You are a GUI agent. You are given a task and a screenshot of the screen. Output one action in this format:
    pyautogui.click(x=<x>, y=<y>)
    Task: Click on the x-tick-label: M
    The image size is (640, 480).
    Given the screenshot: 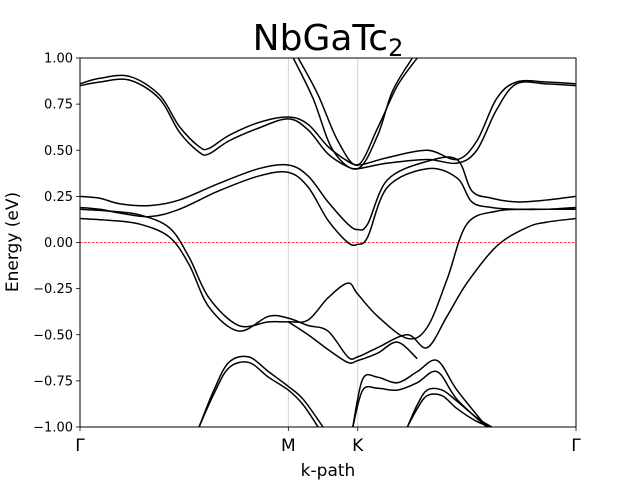 What is the action you would take?
    pyautogui.click(x=288, y=446)
    